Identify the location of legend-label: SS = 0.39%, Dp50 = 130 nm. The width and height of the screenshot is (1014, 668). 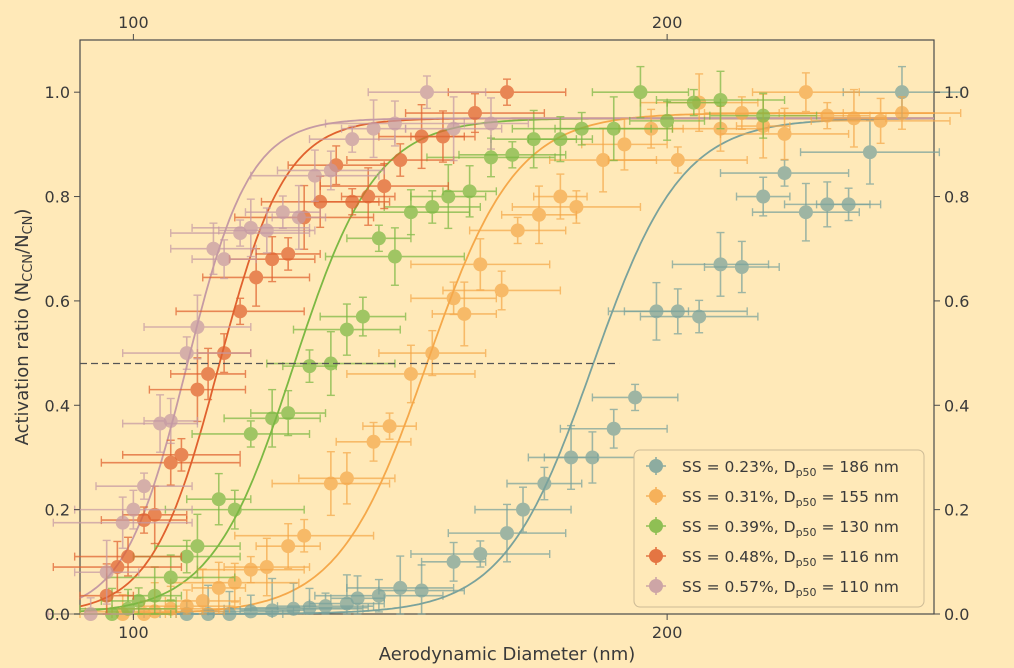
(790, 528).